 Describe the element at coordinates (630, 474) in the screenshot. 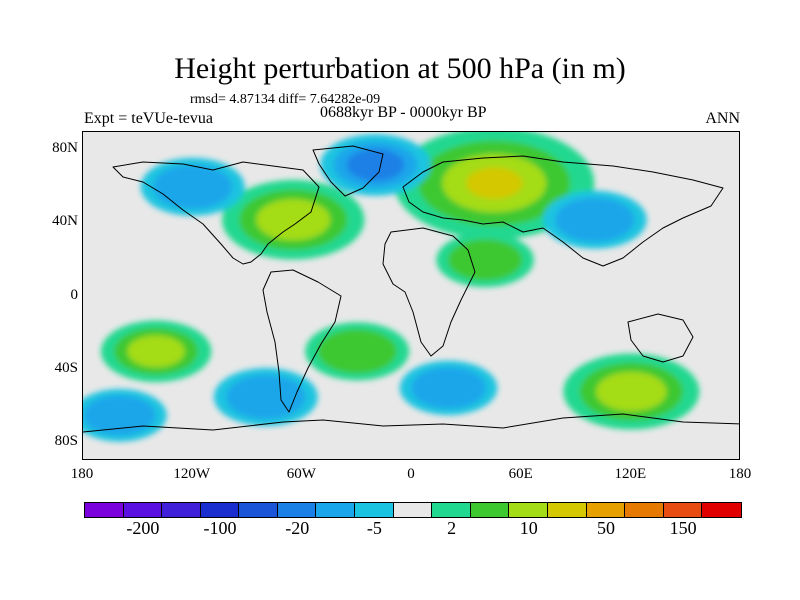

I see `lon-label: 120E` at that location.